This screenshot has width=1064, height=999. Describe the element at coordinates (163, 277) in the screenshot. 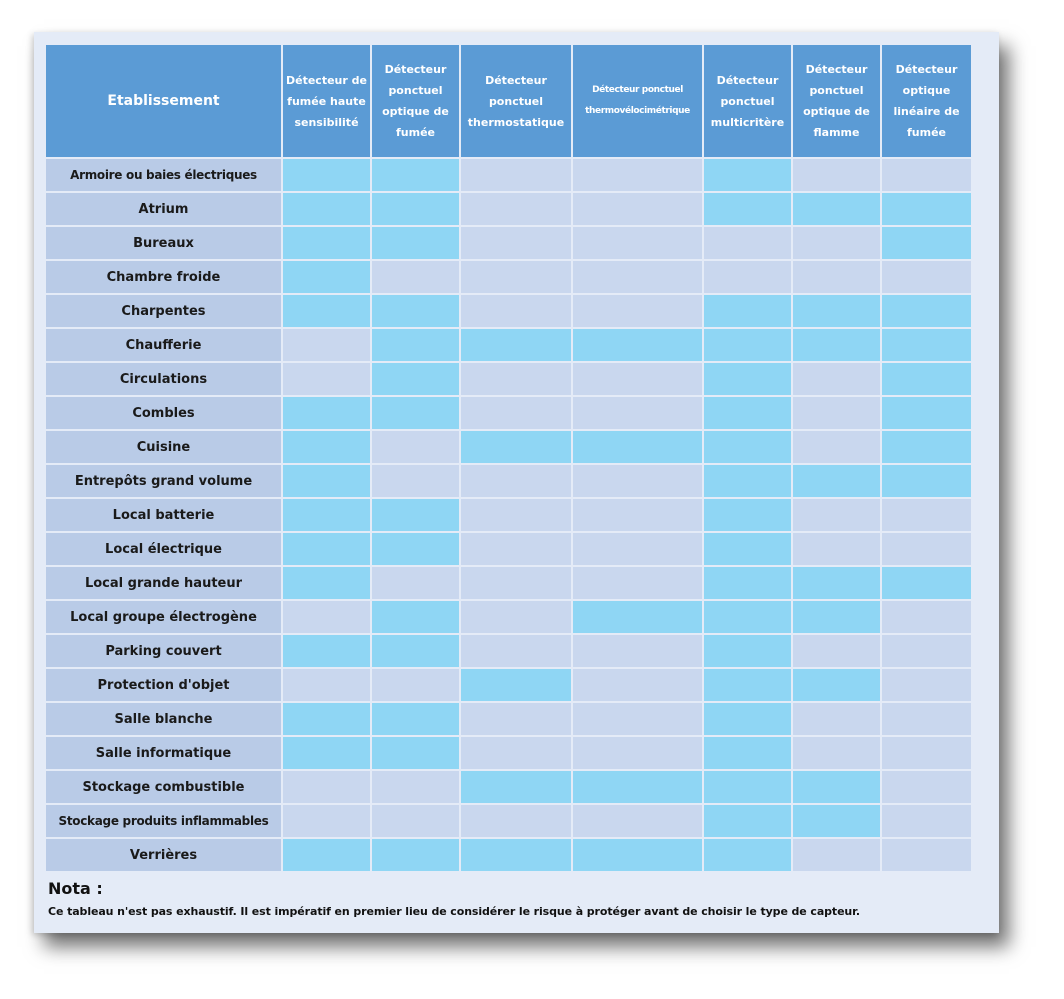

I see `row-header: Chambre froide` at that location.